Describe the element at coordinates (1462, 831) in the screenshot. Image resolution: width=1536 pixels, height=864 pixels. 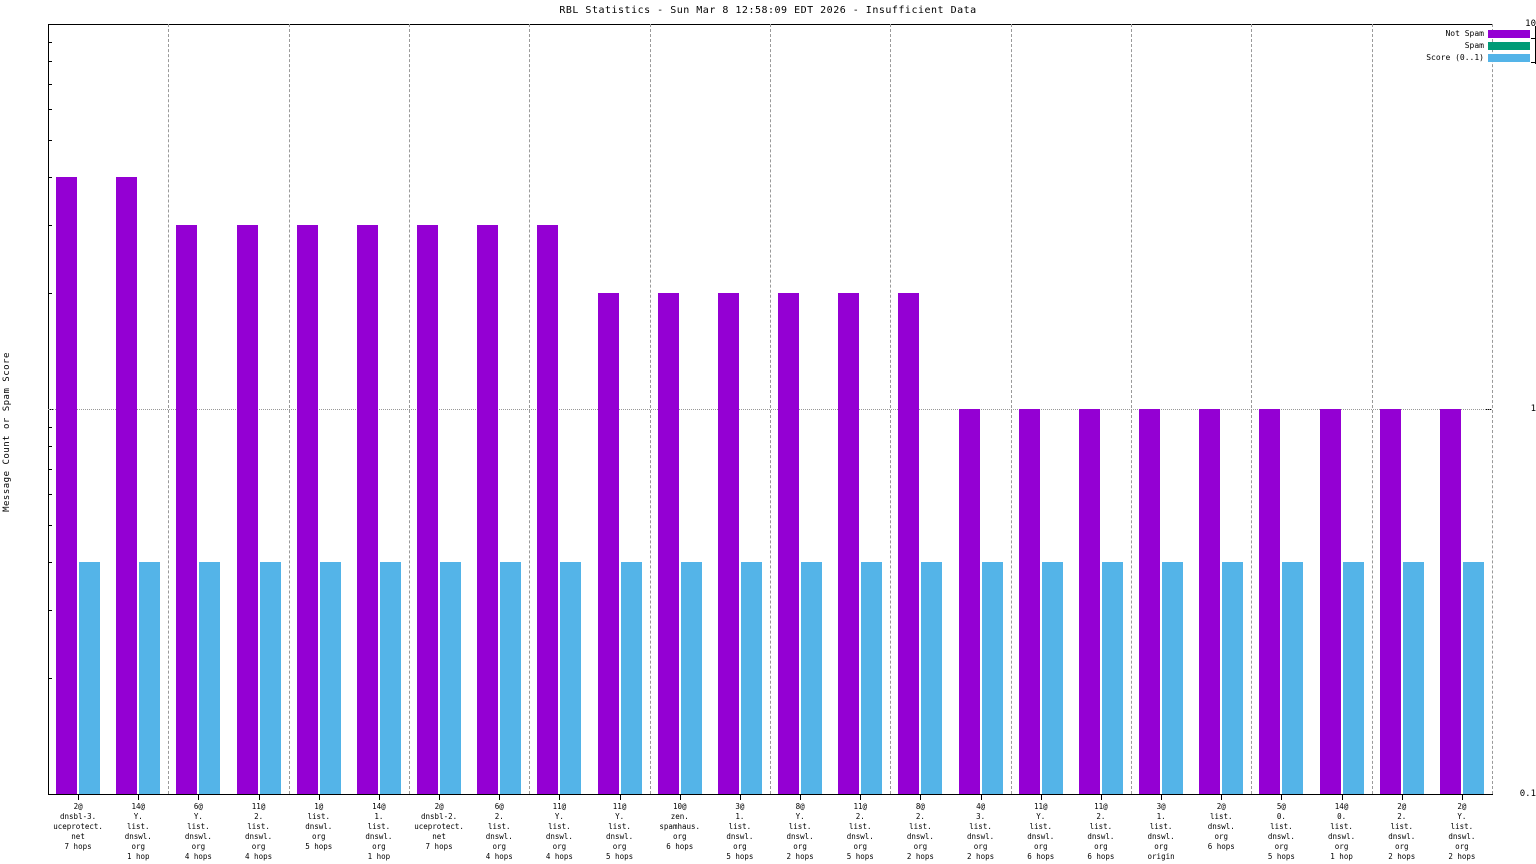
I see `x-axis-category-label: 2@ Y. list. dnswl. org 2 hops` at that location.